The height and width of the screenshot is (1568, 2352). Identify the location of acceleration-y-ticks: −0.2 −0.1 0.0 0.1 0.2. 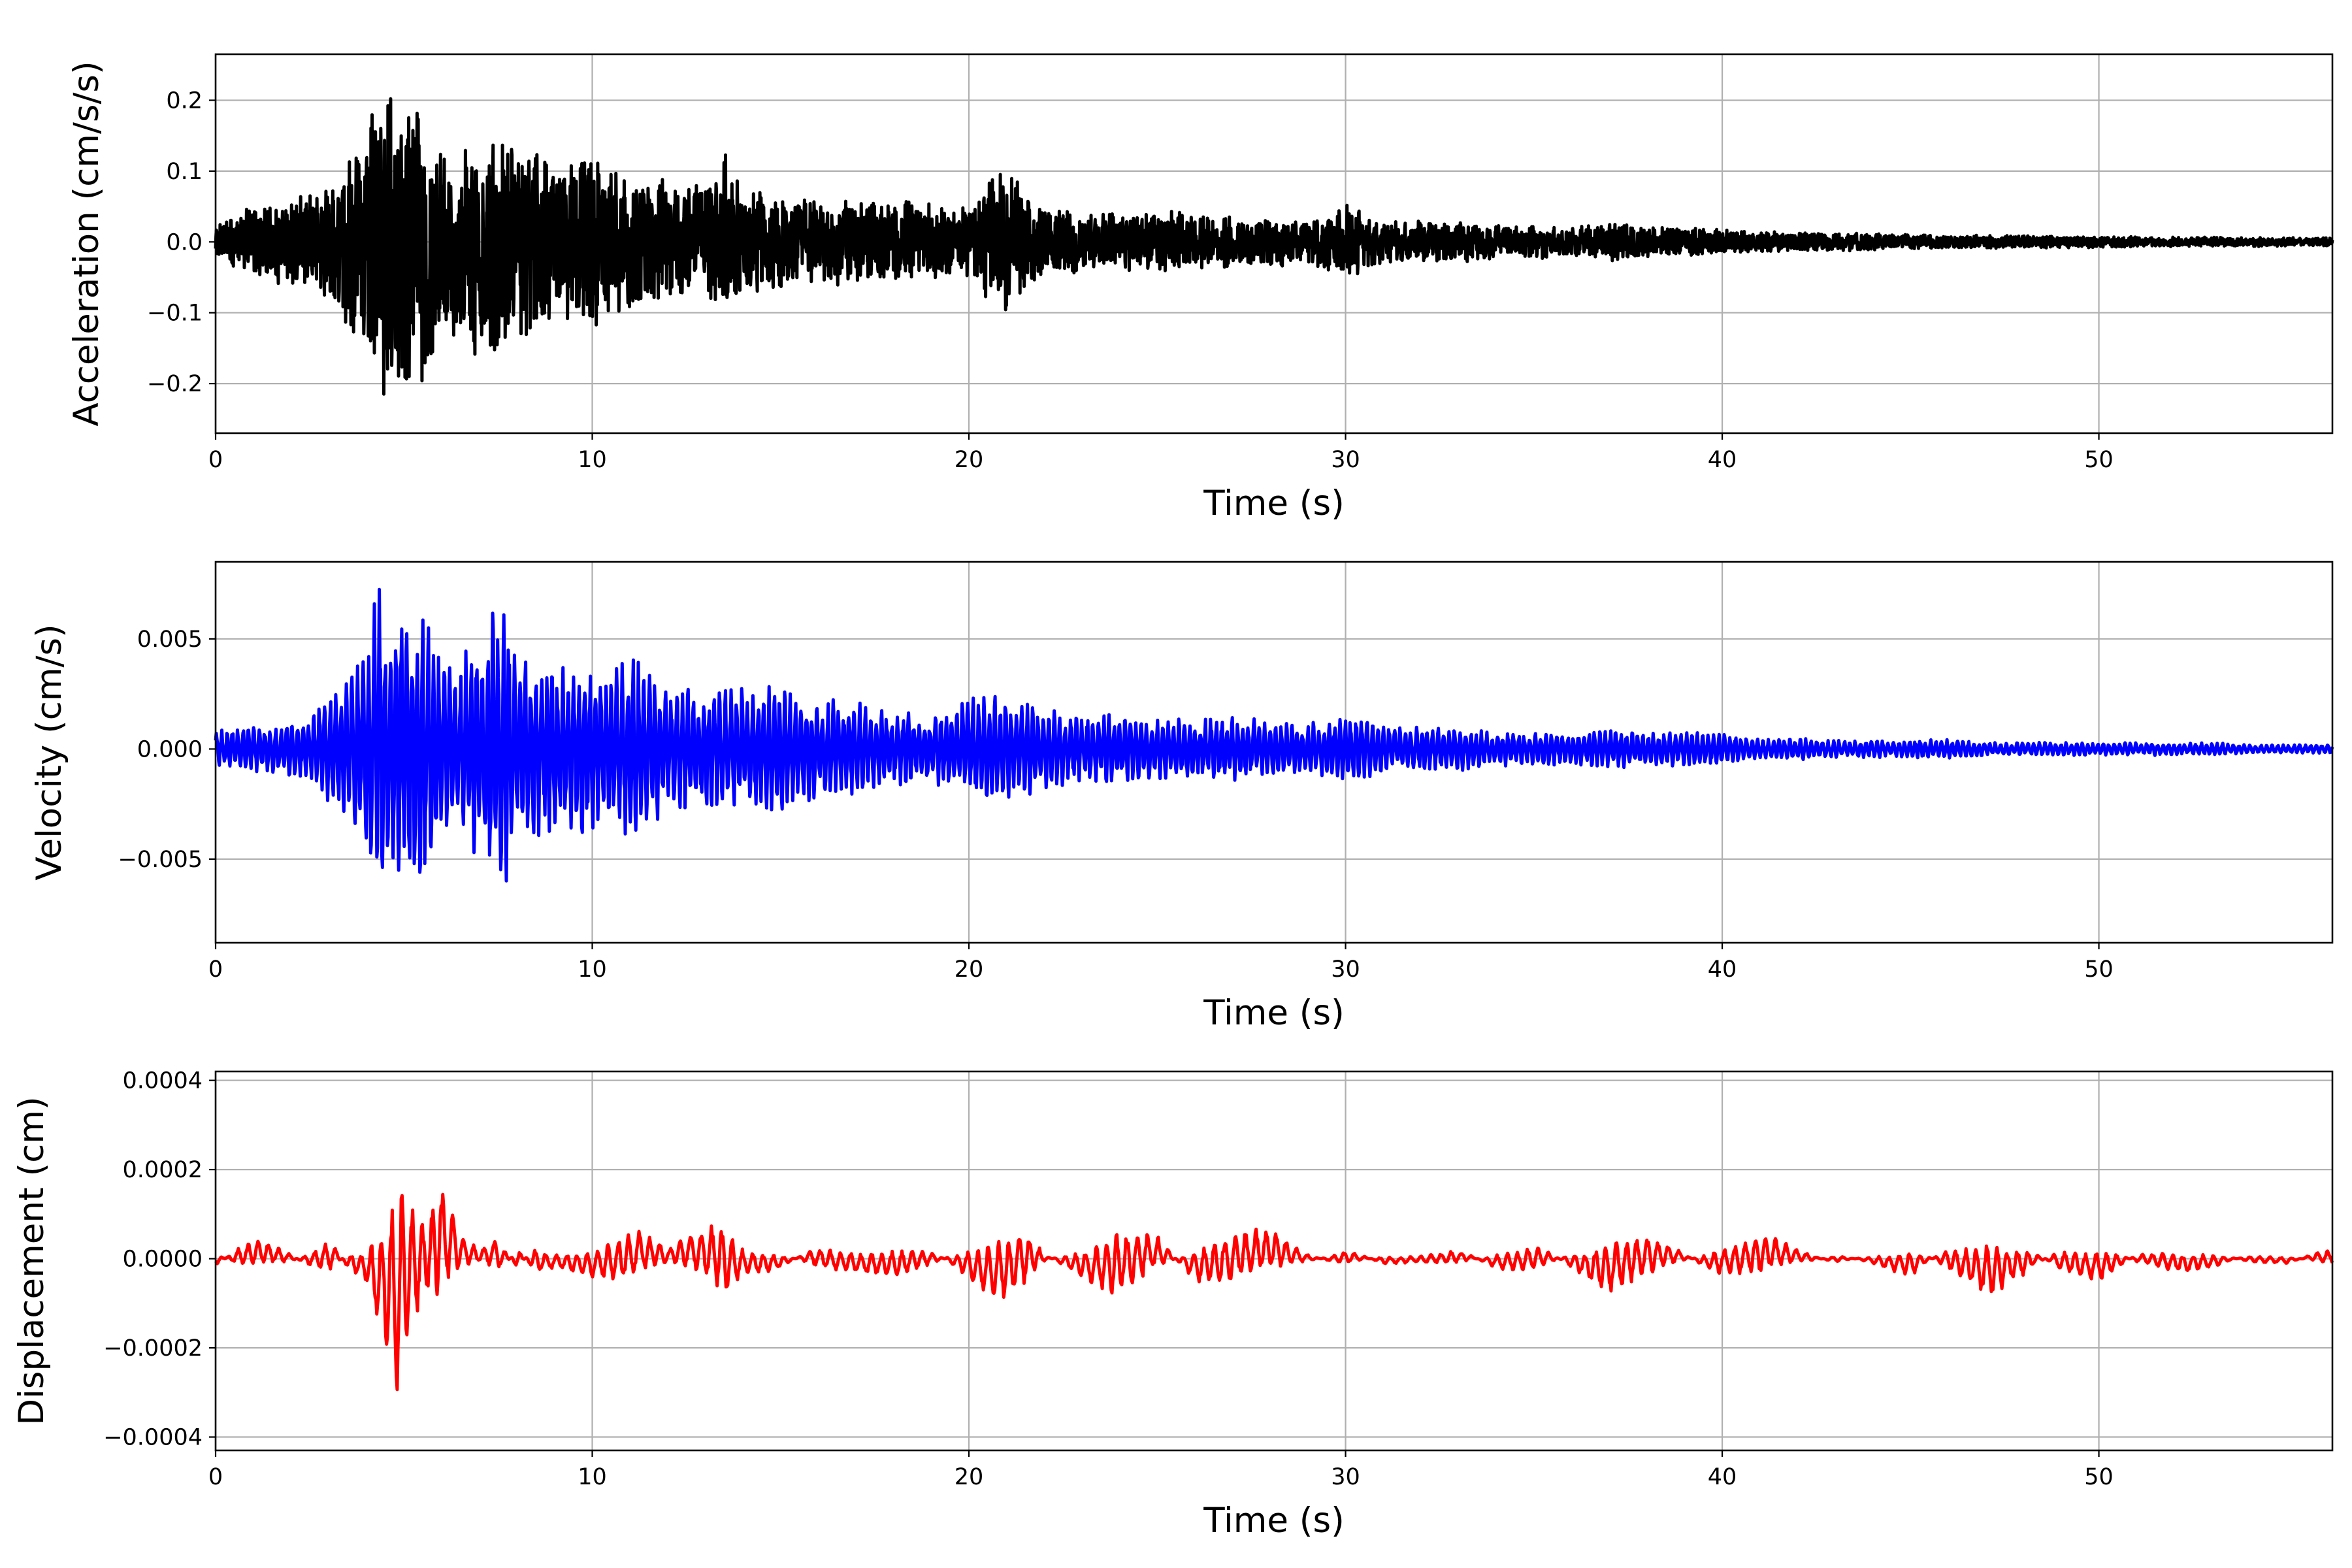
(181, 242).